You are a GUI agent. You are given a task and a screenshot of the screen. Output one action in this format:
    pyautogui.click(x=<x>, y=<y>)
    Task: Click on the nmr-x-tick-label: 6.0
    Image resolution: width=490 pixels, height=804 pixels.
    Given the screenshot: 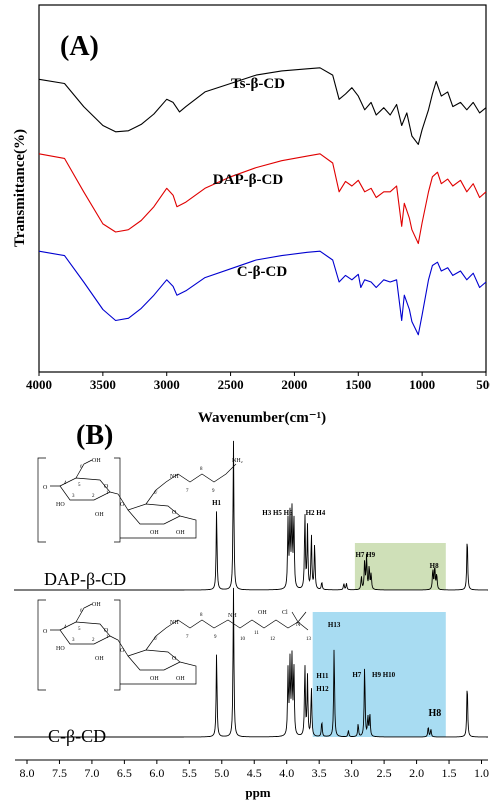 What is the action you would take?
    pyautogui.click(x=156, y=773)
    